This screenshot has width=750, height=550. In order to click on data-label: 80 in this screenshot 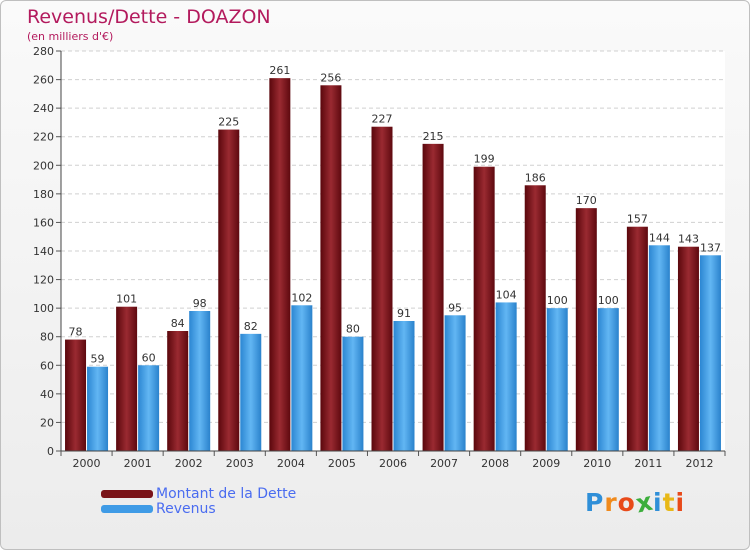, I will do `click(353, 329)`.